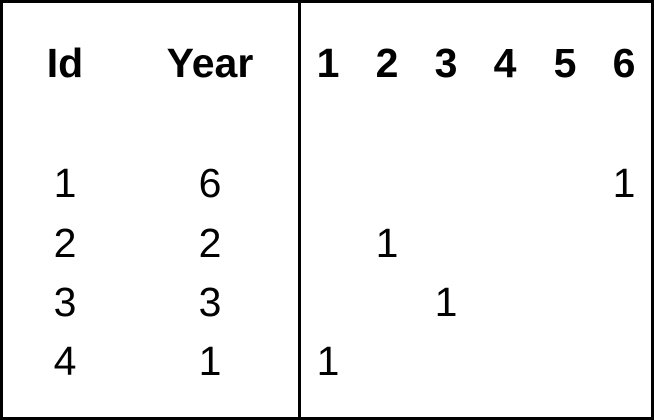 The width and height of the screenshot is (654, 420). I want to click on right-header-5: 5, so click(565, 63).